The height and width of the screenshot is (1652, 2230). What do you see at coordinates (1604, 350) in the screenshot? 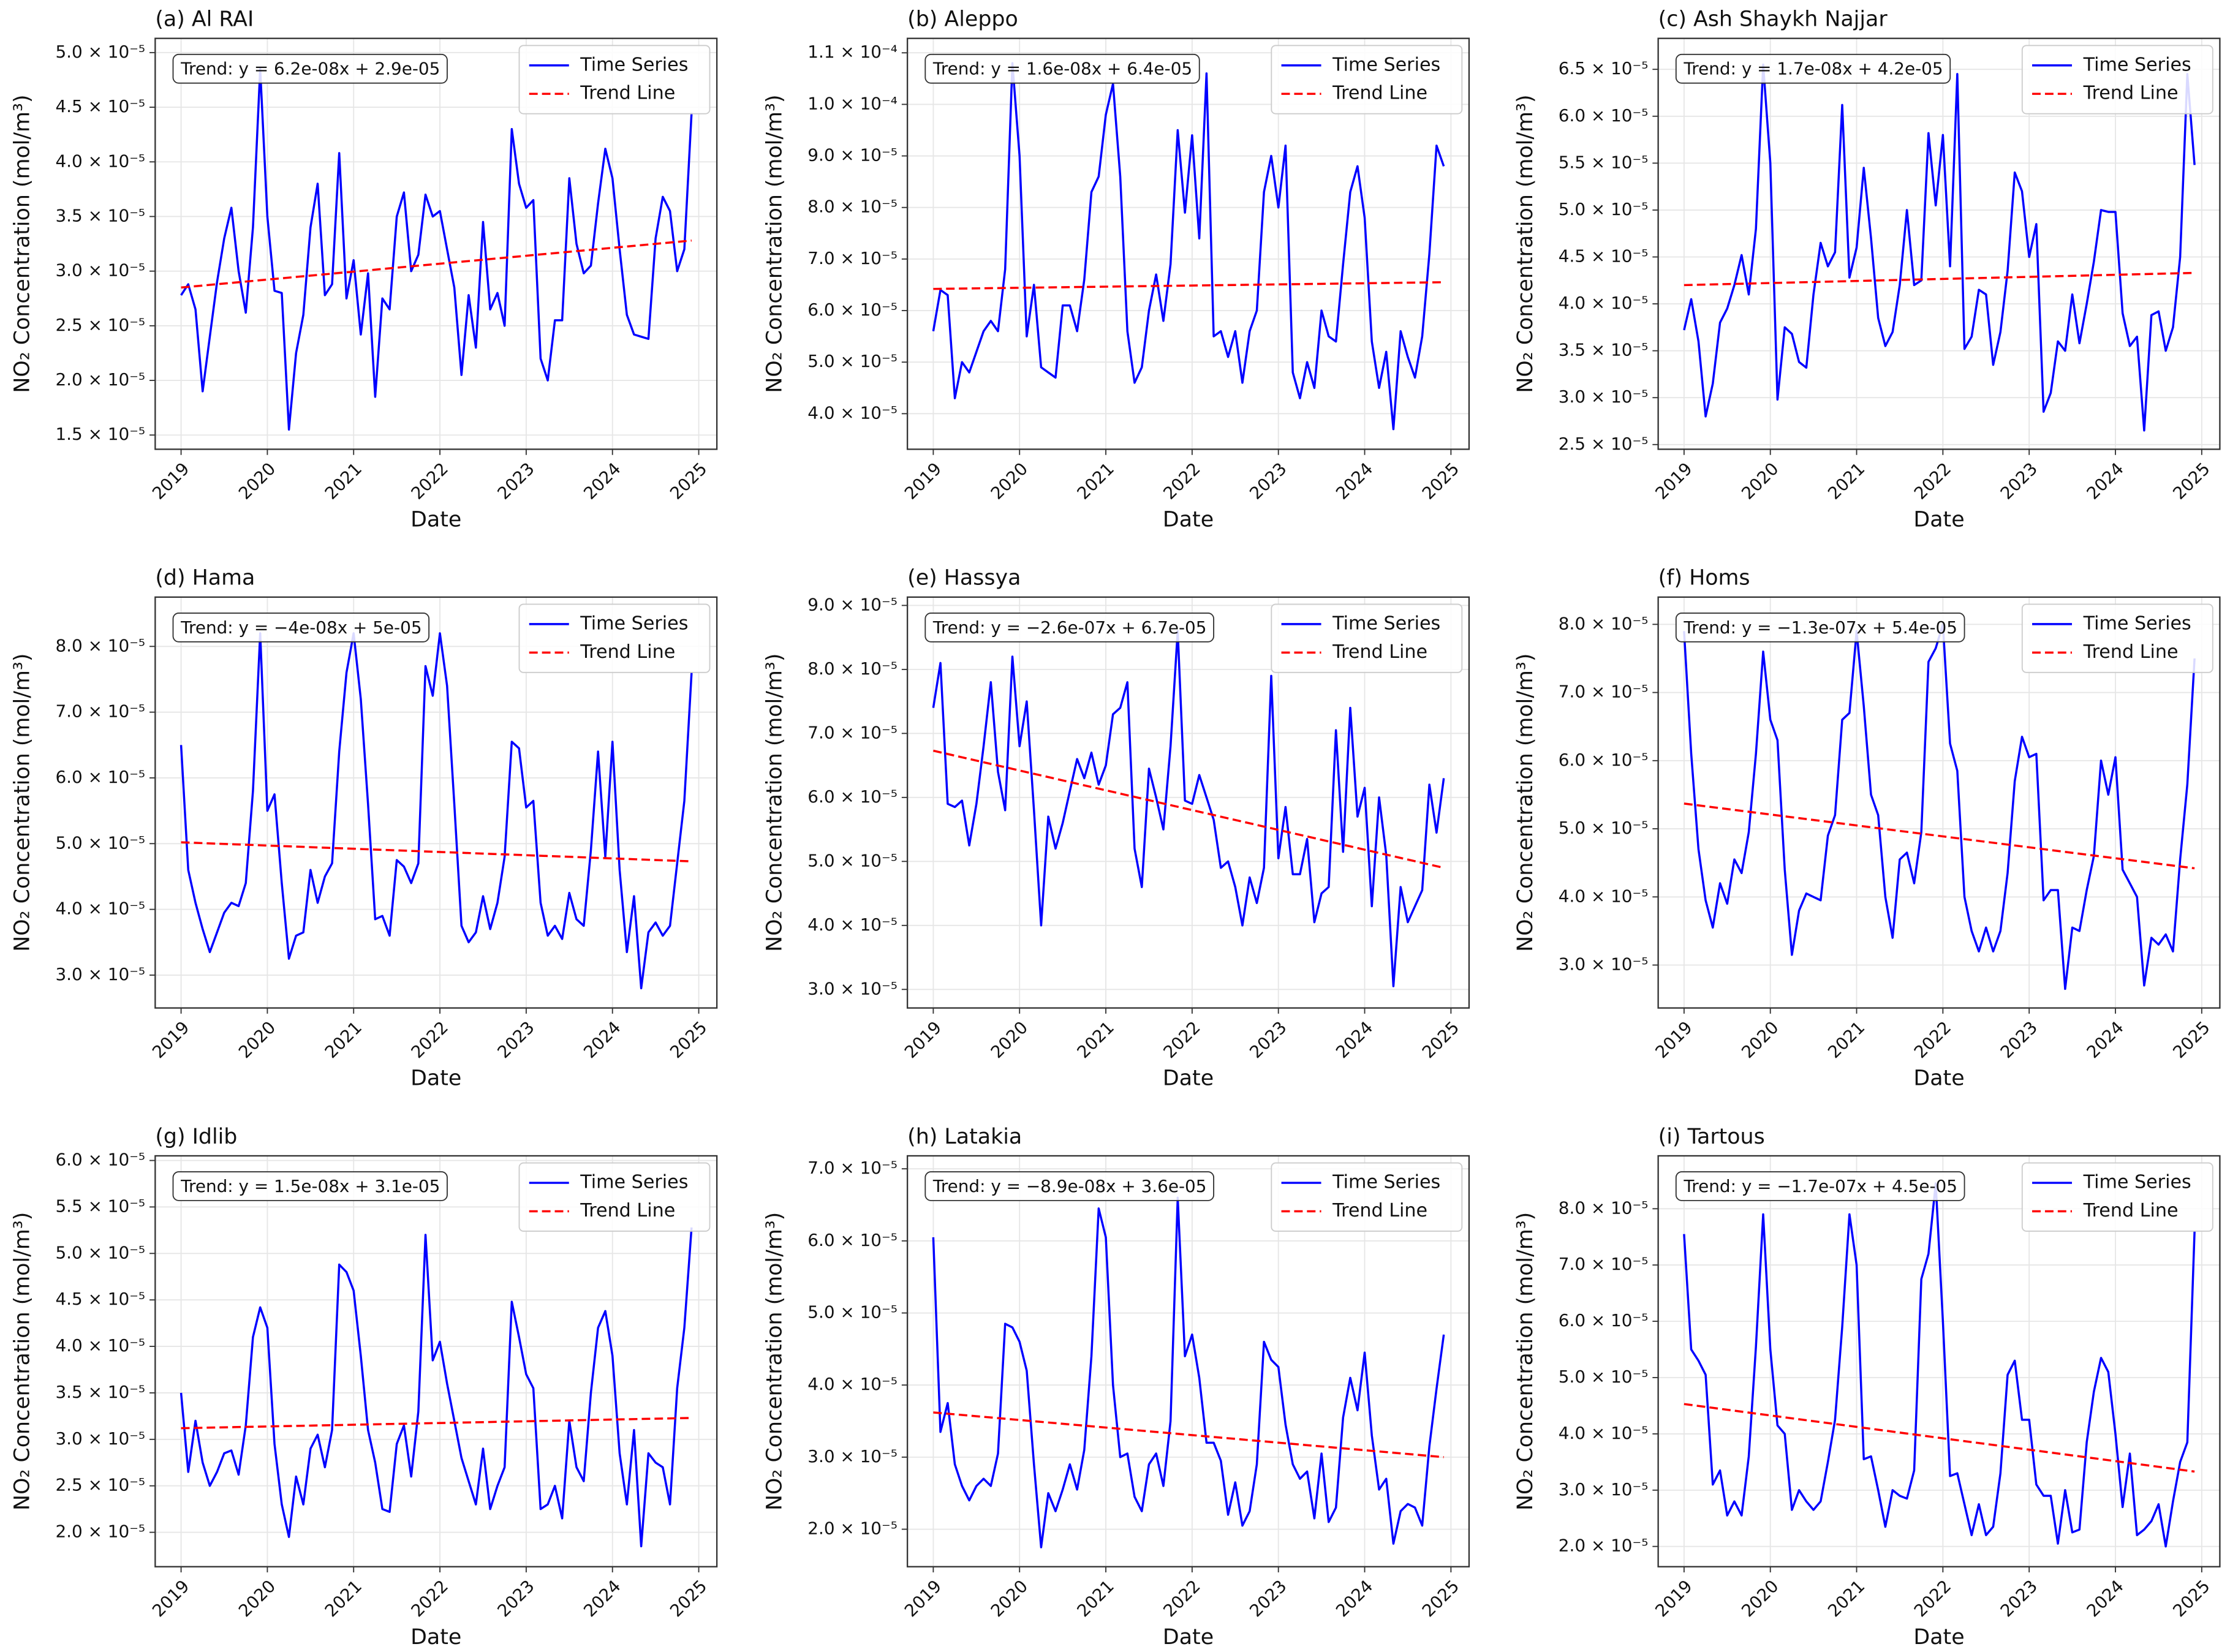
I see `y-tick-label: 3.5 × 10⁻⁵` at bounding box center [1604, 350].